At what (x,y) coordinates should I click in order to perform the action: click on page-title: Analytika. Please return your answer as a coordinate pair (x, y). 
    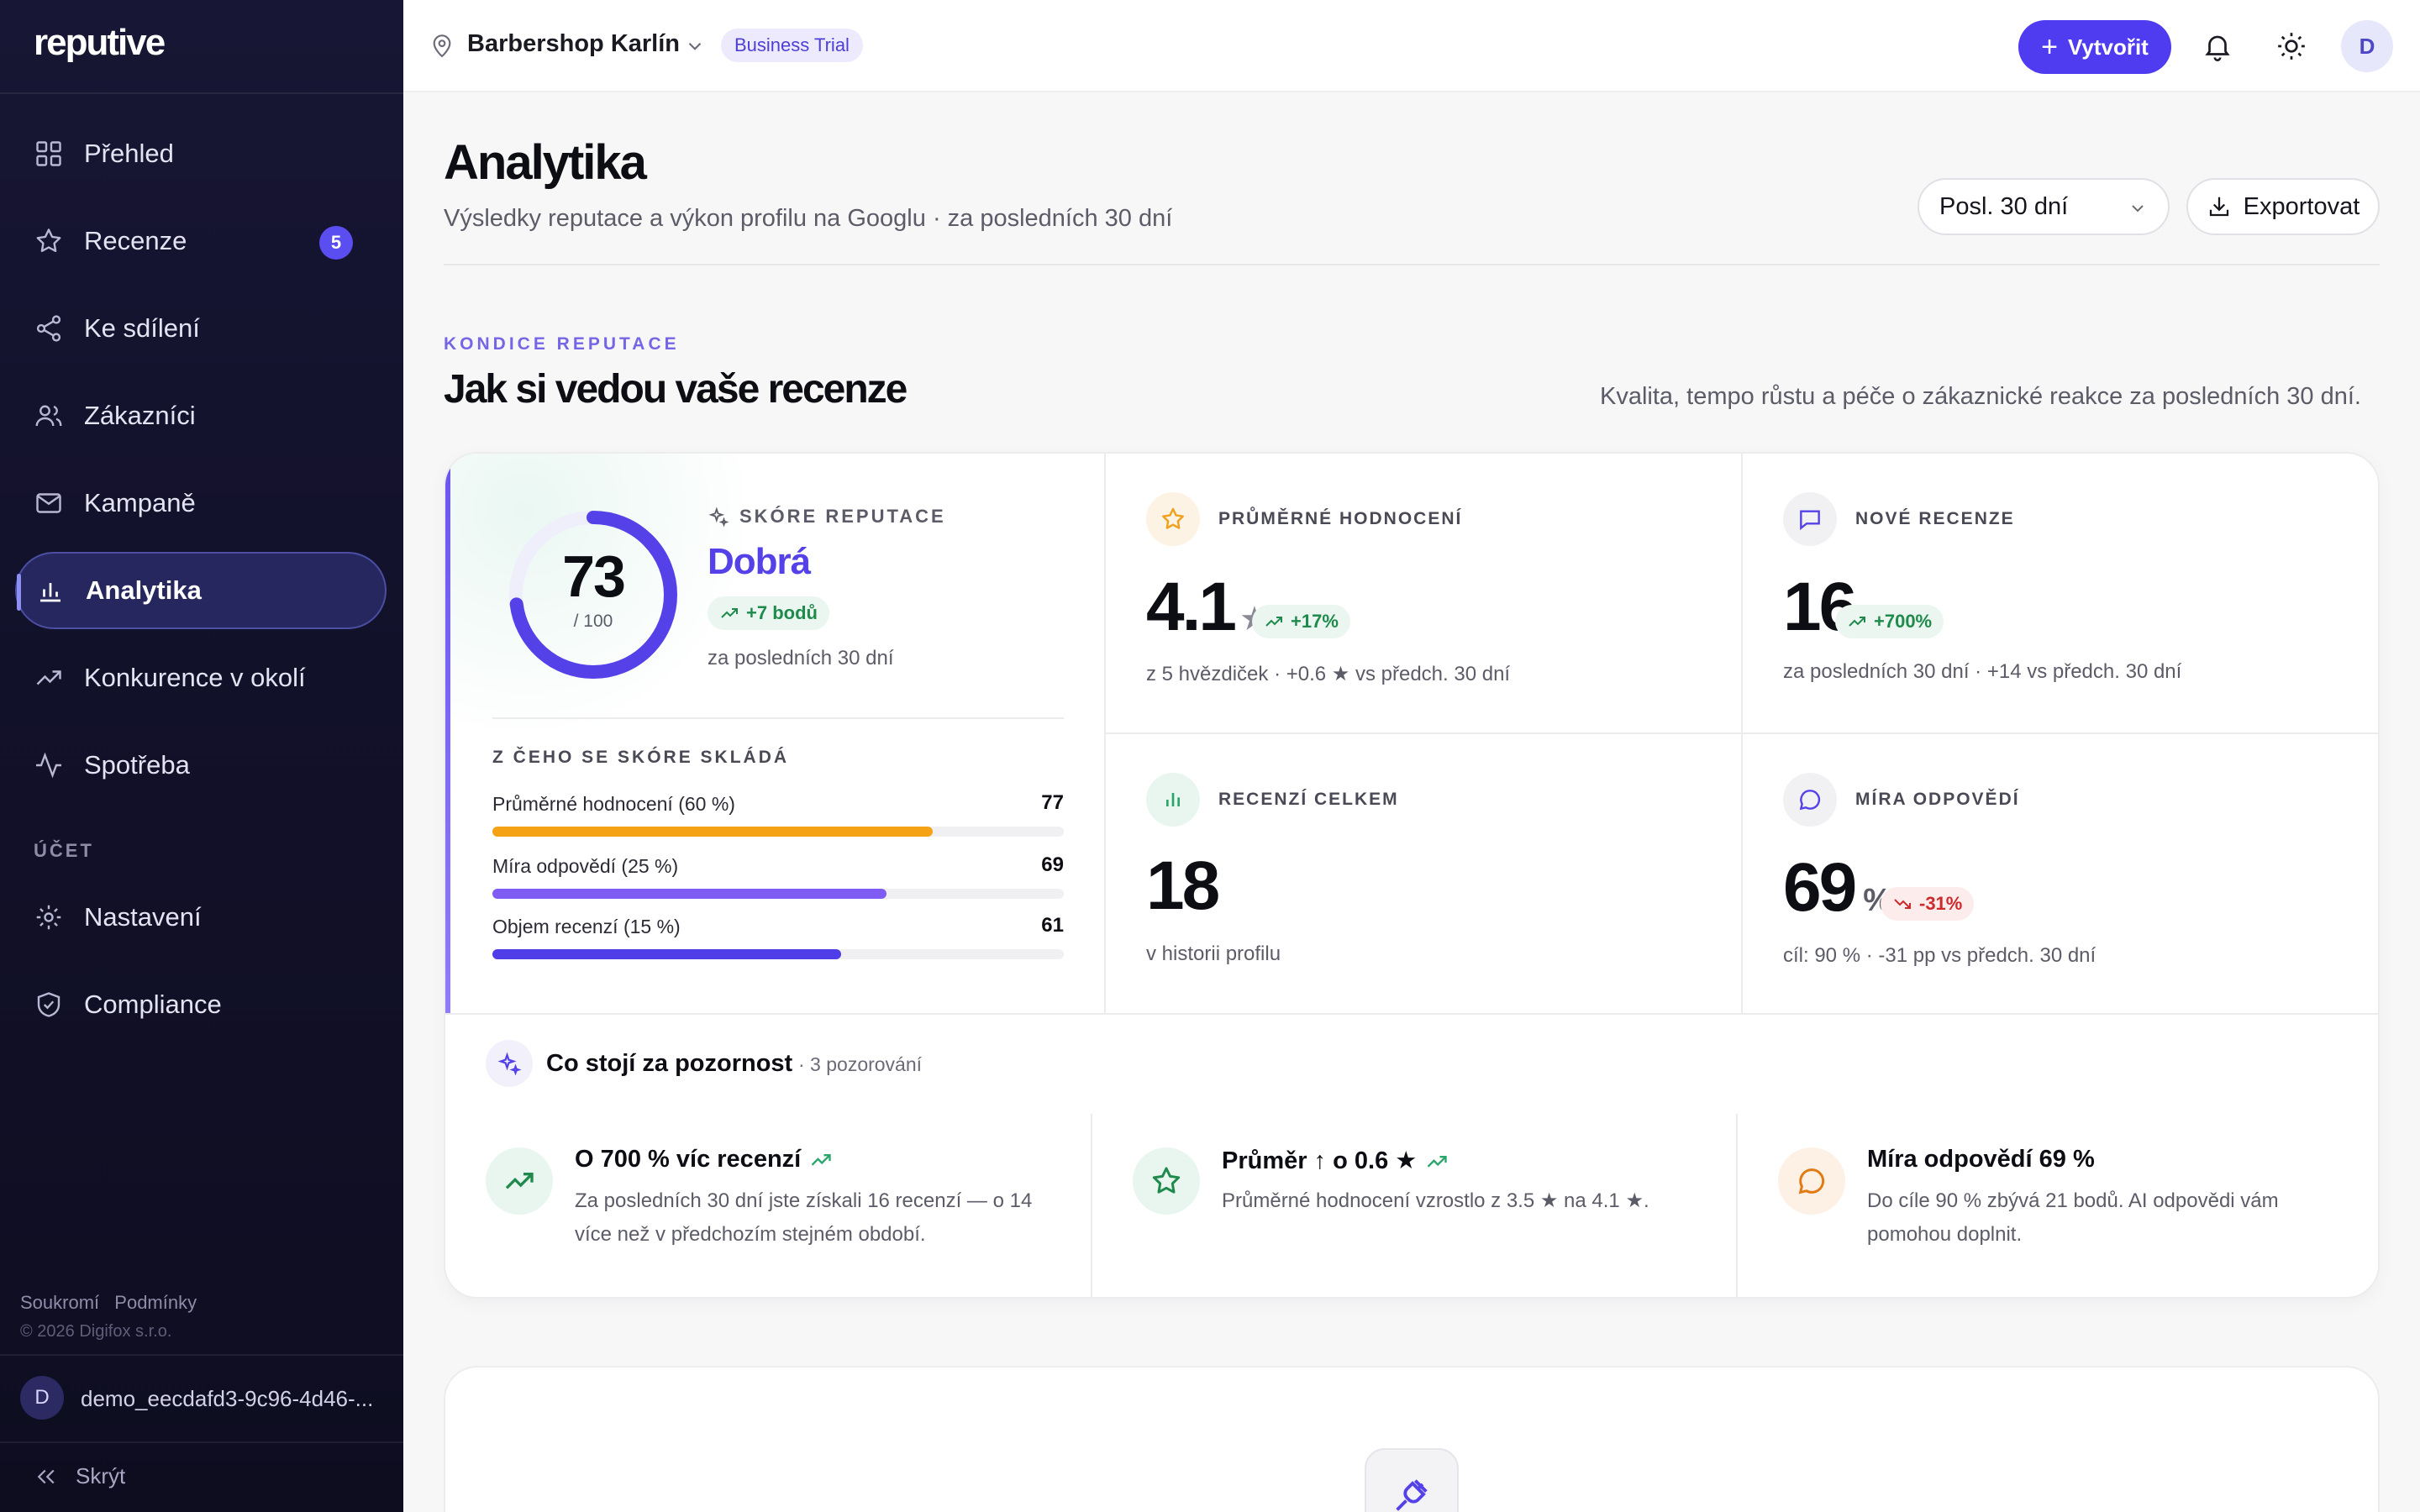
    Looking at the image, I should click on (545, 162).